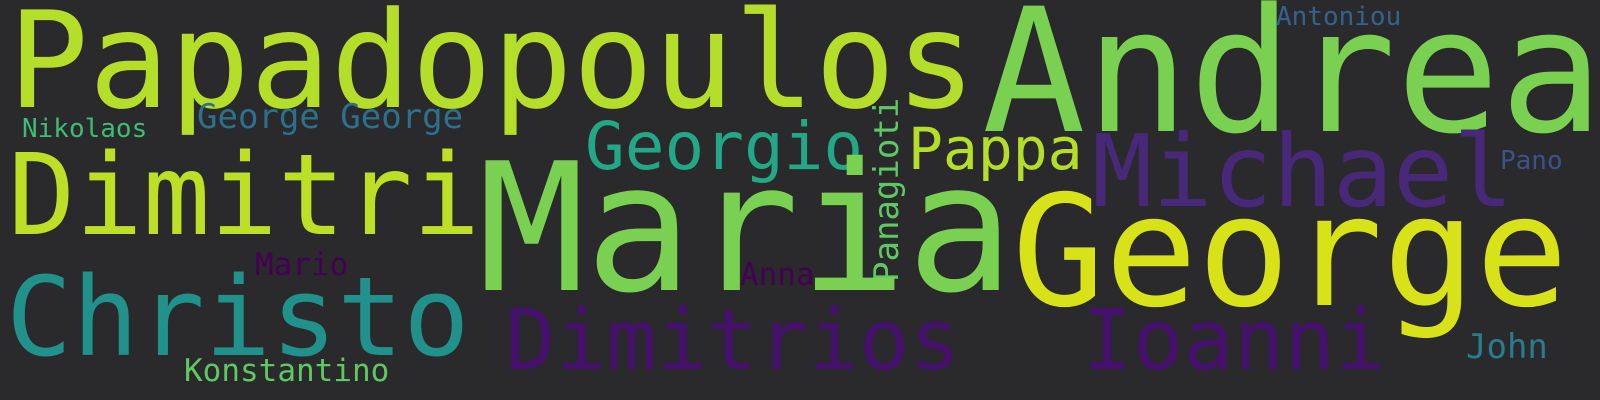 This screenshot has height=400, width=1600. Describe the element at coordinates (733, 340) in the screenshot. I see `word-dimitrios: Dimitrios` at that location.